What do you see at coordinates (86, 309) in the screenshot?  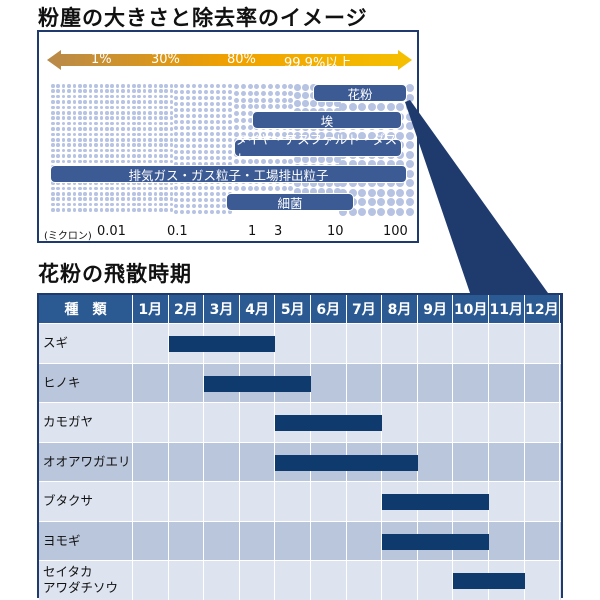 I see `header-type: 種 類` at bounding box center [86, 309].